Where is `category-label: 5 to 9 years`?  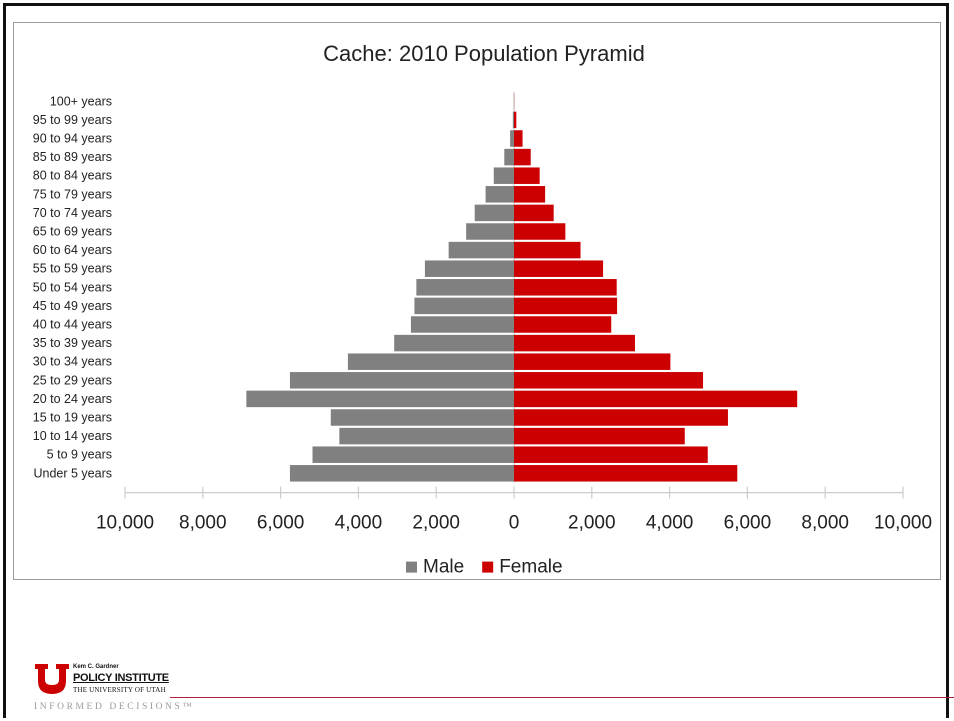 category-label: 5 to 9 years is located at coordinates (79, 455).